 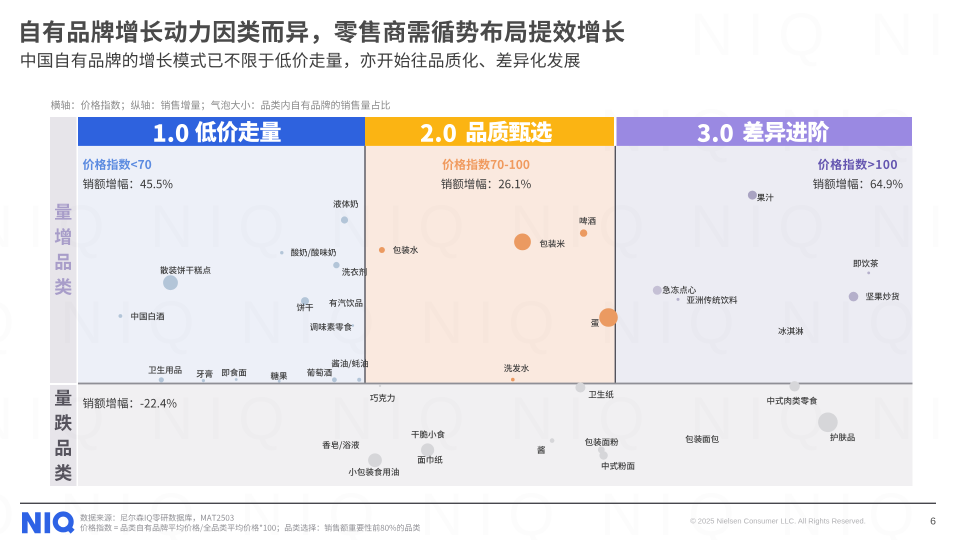 I want to click on svg-text: 6, so click(x=933, y=522).